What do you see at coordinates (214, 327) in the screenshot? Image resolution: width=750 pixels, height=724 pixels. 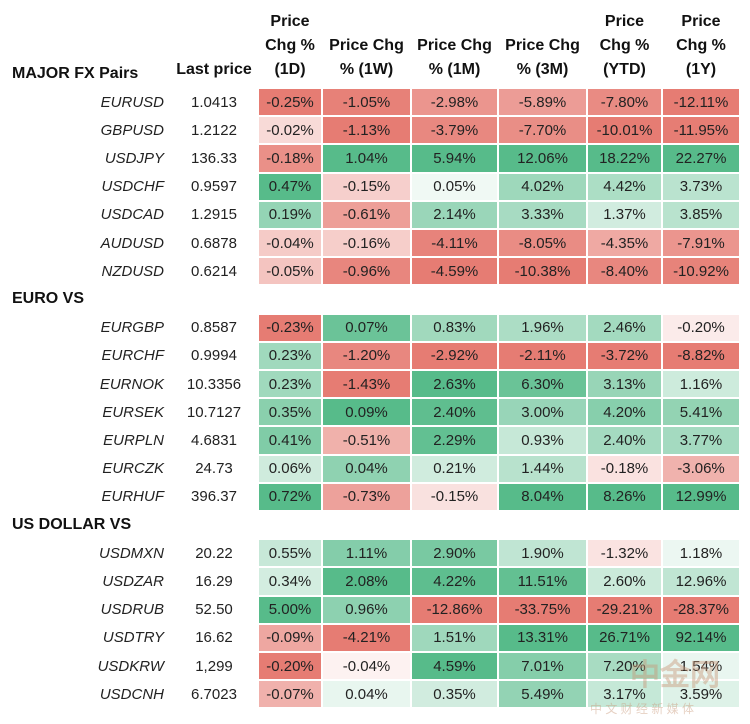 I see `last-price: 0.8587` at bounding box center [214, 327].